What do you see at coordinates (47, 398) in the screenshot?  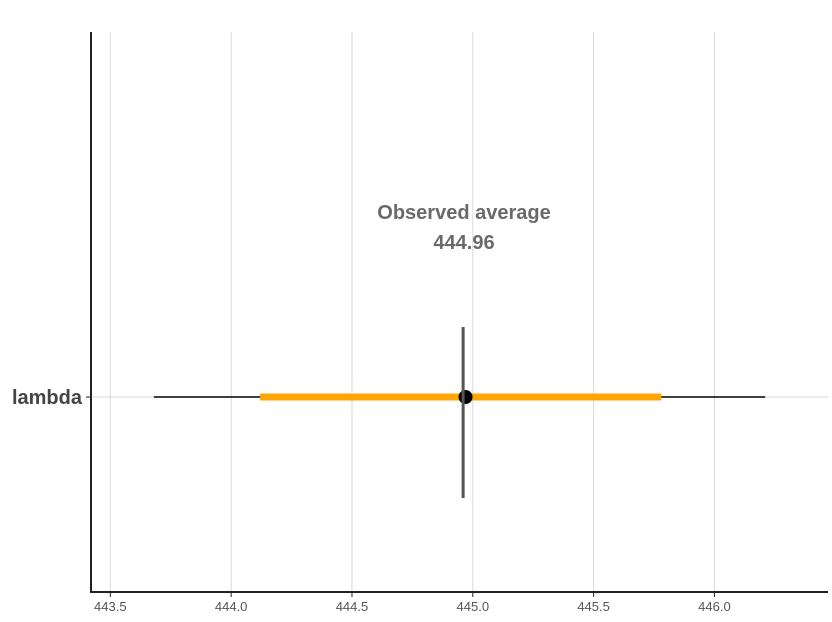 I see `category-label-lambda: lambda` at bounding box center [47, 398].